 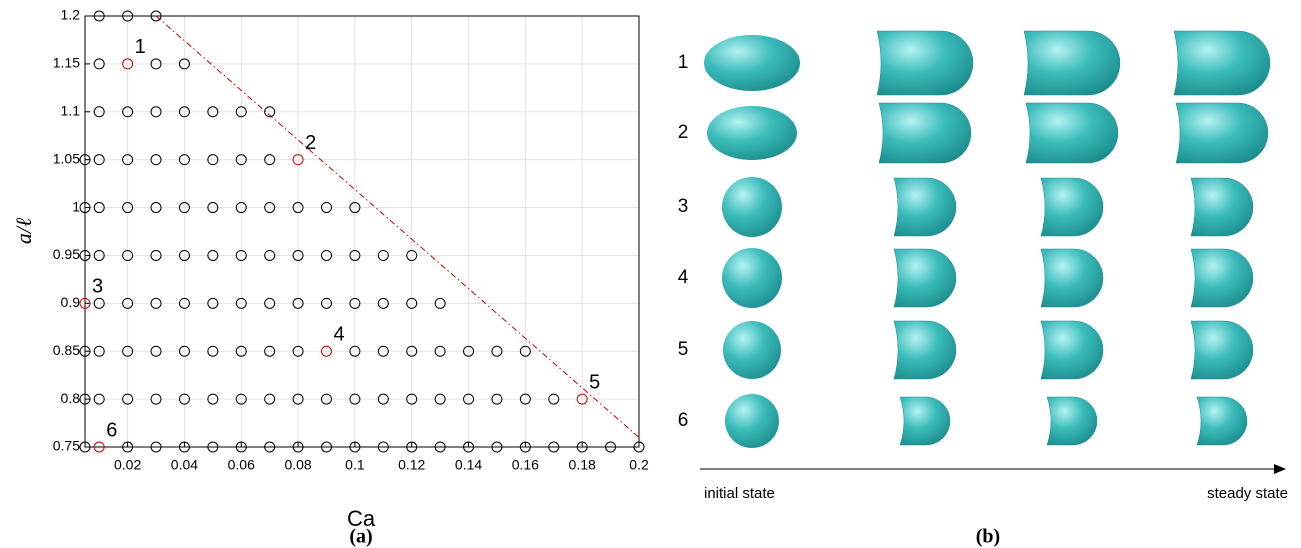 What do you see at coordinates (683, 420) in the screenshot?
I see `row-label: 6` at bounding box center [683, 420].